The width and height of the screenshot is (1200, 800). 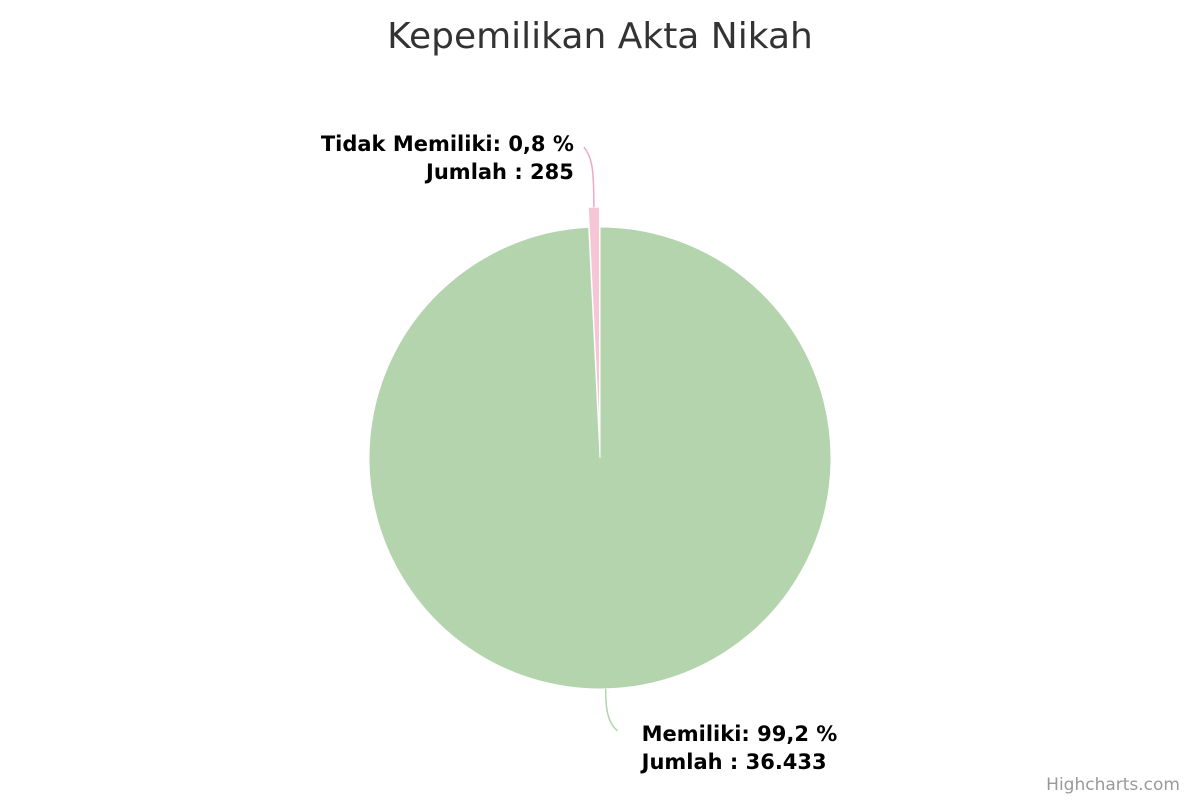 I want to click on chart-title: Kepemilikan Akta Nikah, so click(x=600, y=36).